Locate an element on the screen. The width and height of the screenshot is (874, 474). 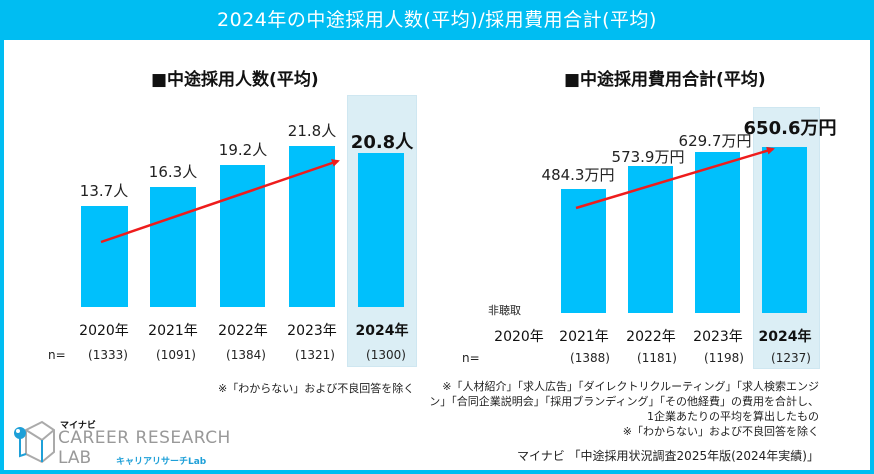
right-bar-2024 is located at coordinates (784, 230).